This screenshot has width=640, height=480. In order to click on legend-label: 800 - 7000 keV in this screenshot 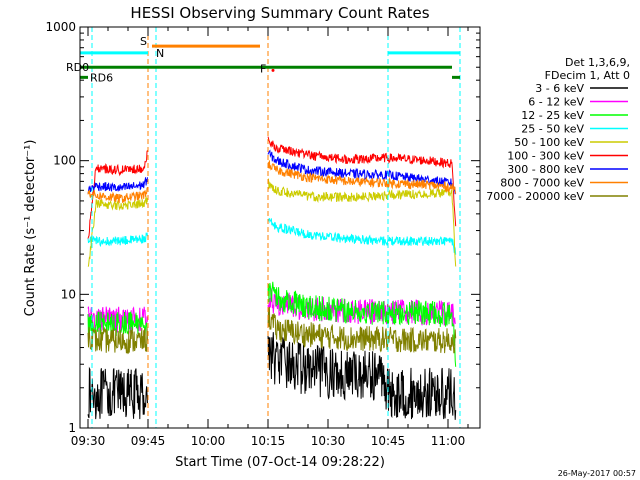, I will do `click(542, 183)`.